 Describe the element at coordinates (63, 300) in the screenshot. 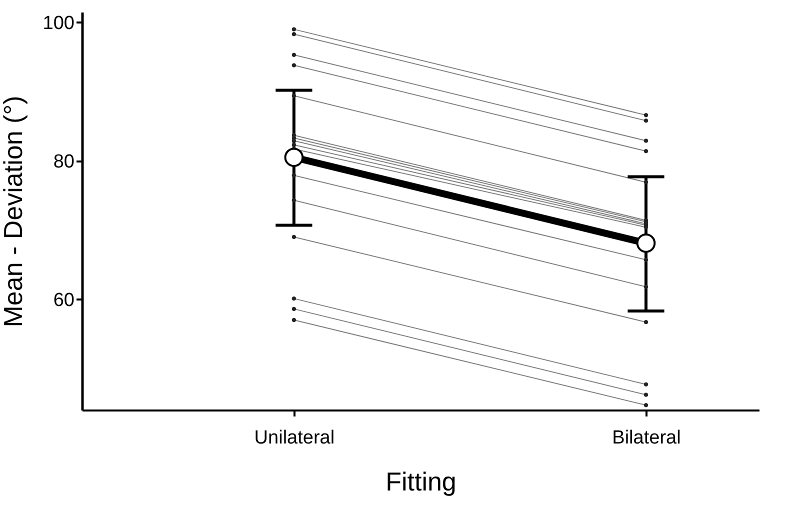

I see `y-tick-label: 60` at that location.